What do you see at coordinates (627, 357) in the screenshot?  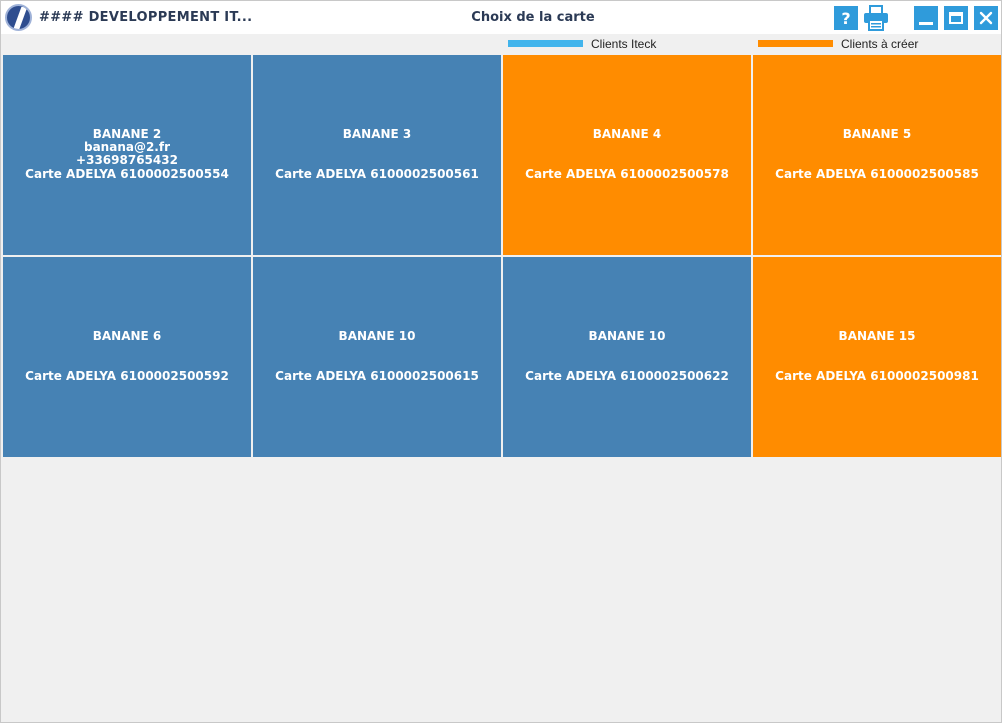 I see `card-tile: BANANE 10 Carte ADELYA 6100002500622` at bounding box center [627, 357].